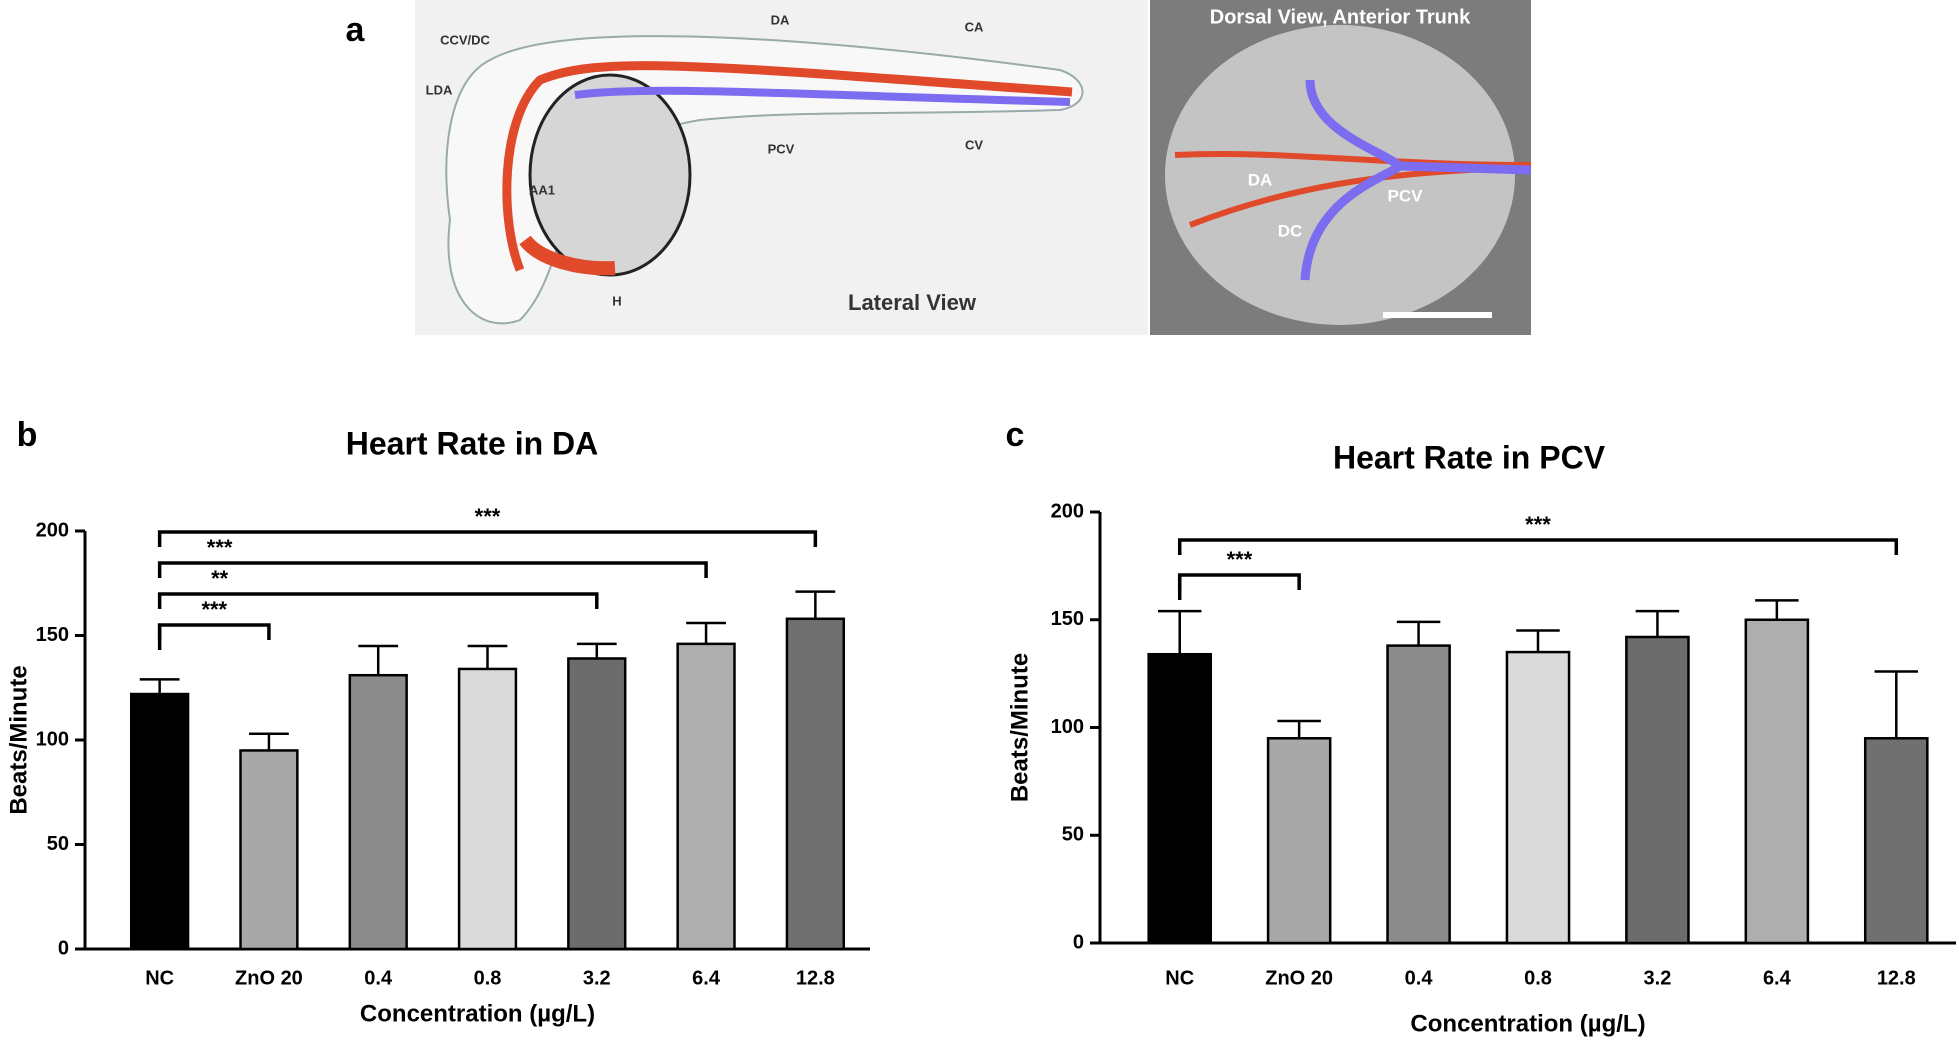 The image size is (1959, 1042). Describe the element at coordinates (974, 144) in the screenshot. I see `vessel-label: CV` at that location.